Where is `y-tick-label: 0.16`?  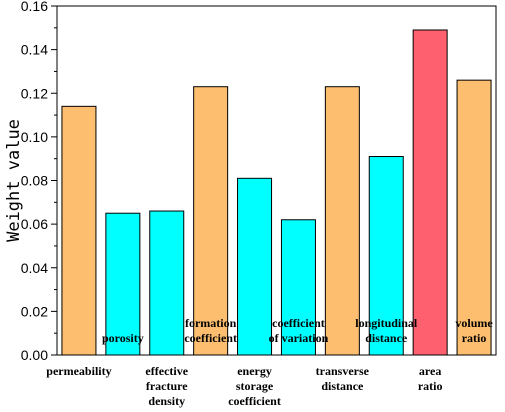
y-tick-label: 0.16 is located at coordinates (34, 7).